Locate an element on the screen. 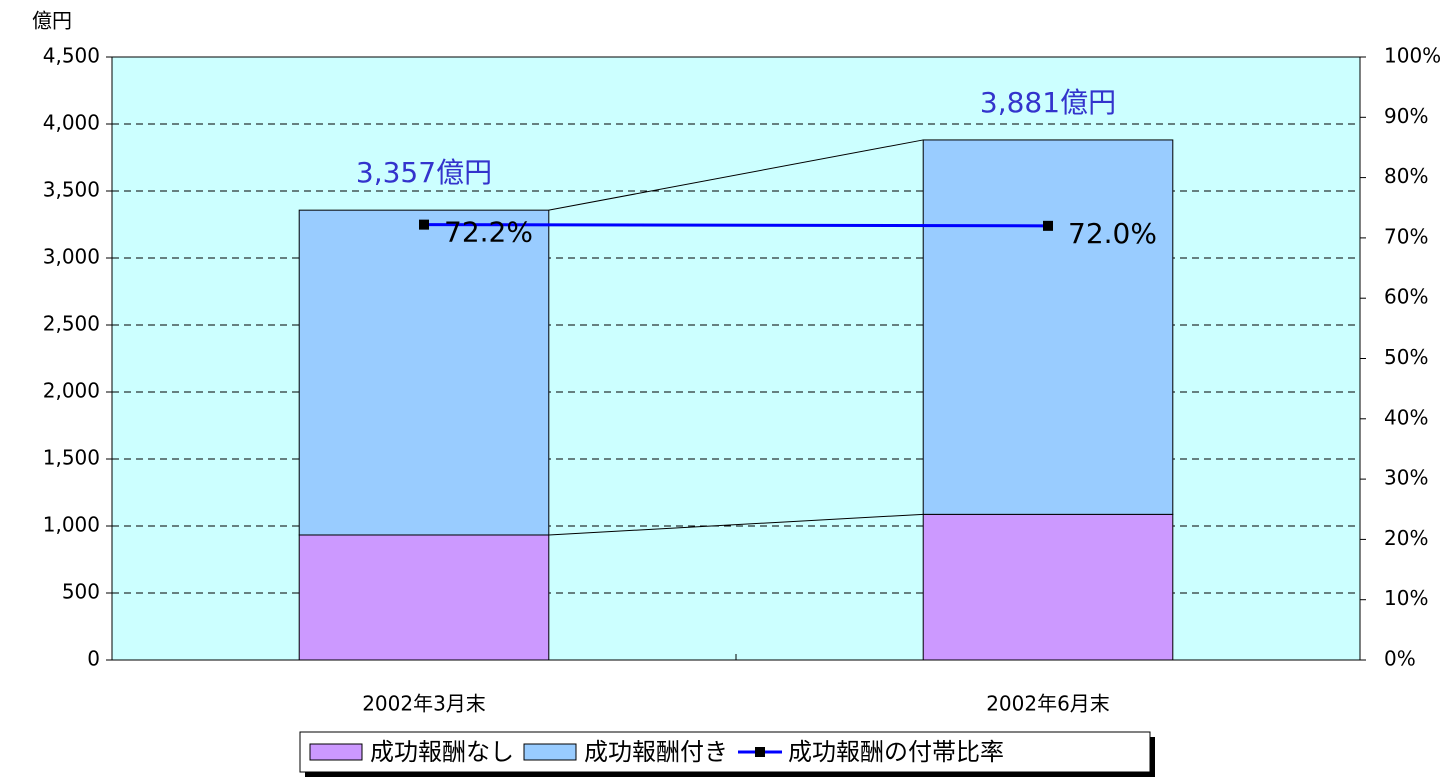  line-value-label: 72.0% is located at coordinates (1112, 233).